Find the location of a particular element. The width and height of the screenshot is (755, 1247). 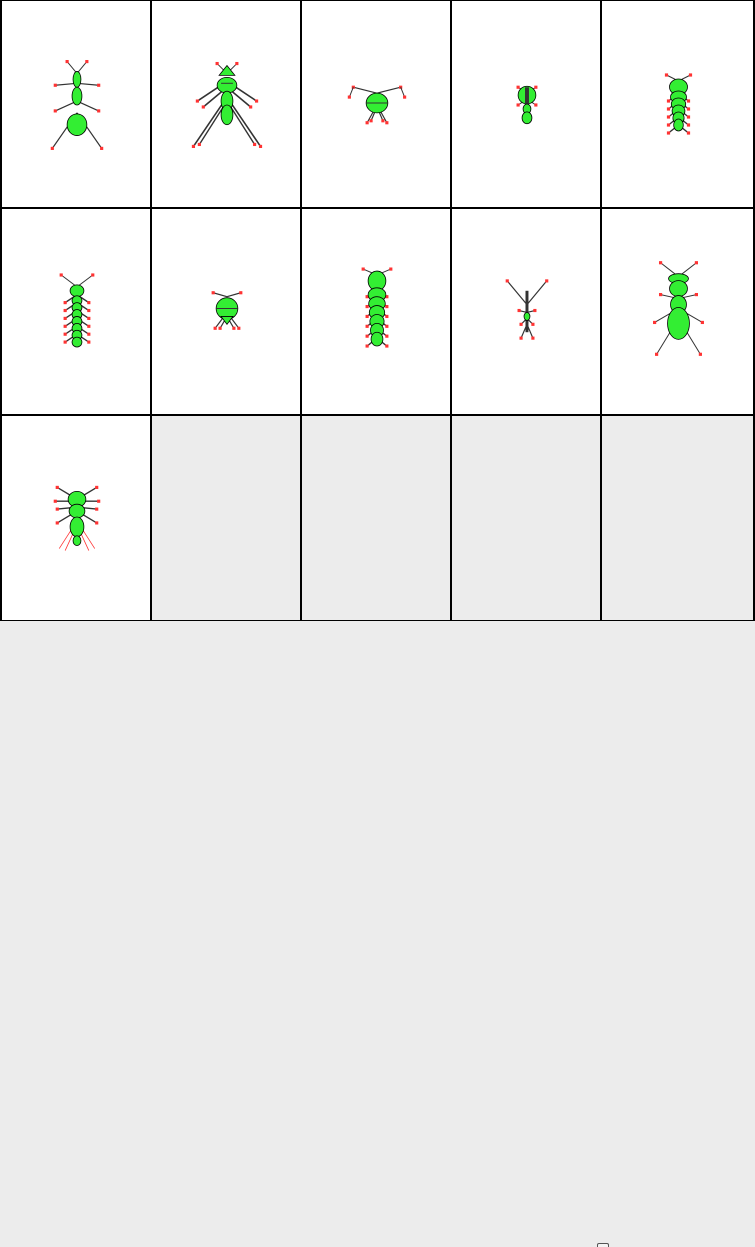

spider-icon is located at coordinates (77, 518).